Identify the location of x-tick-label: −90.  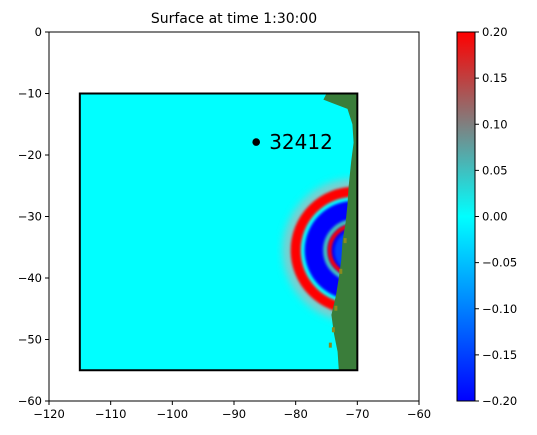
(234, 414).